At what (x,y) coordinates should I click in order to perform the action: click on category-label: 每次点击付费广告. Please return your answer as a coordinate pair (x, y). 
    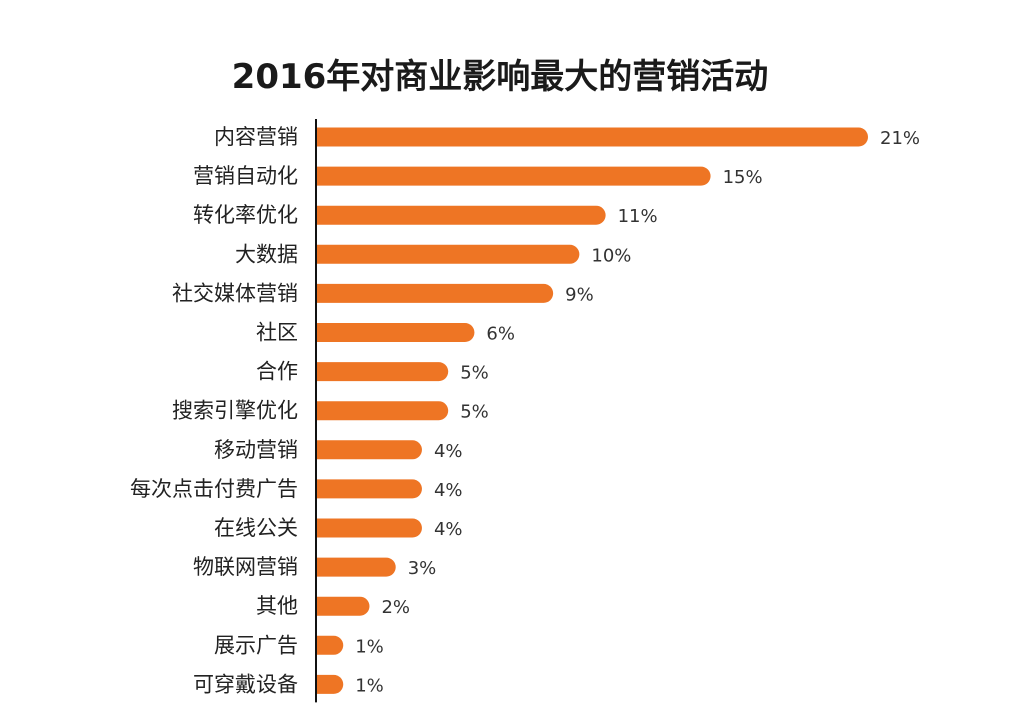
    Looking at the image, I should click on (214, 489).